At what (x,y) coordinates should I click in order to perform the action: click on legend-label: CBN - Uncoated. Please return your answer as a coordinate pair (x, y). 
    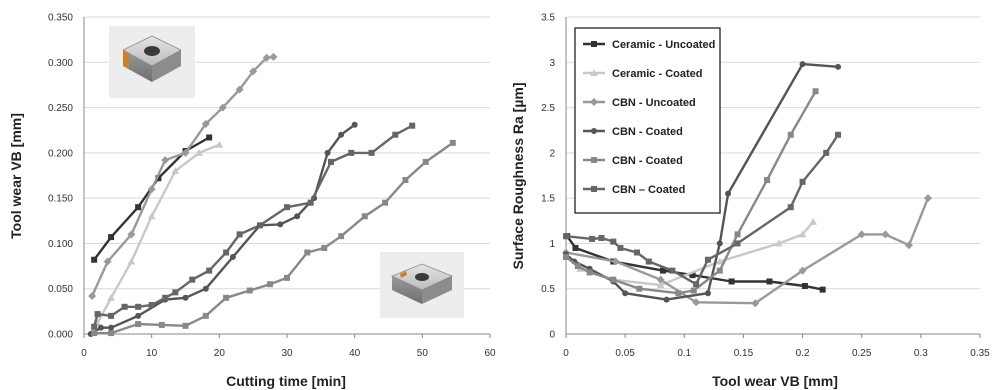
    Looking at the image, I should click on (654, 103).